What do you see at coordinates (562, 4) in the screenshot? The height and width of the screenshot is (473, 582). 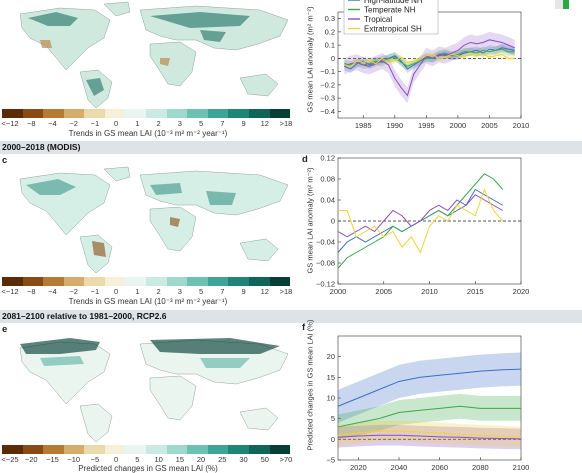 I see `corner-tab` at bounding box center [562, 4].